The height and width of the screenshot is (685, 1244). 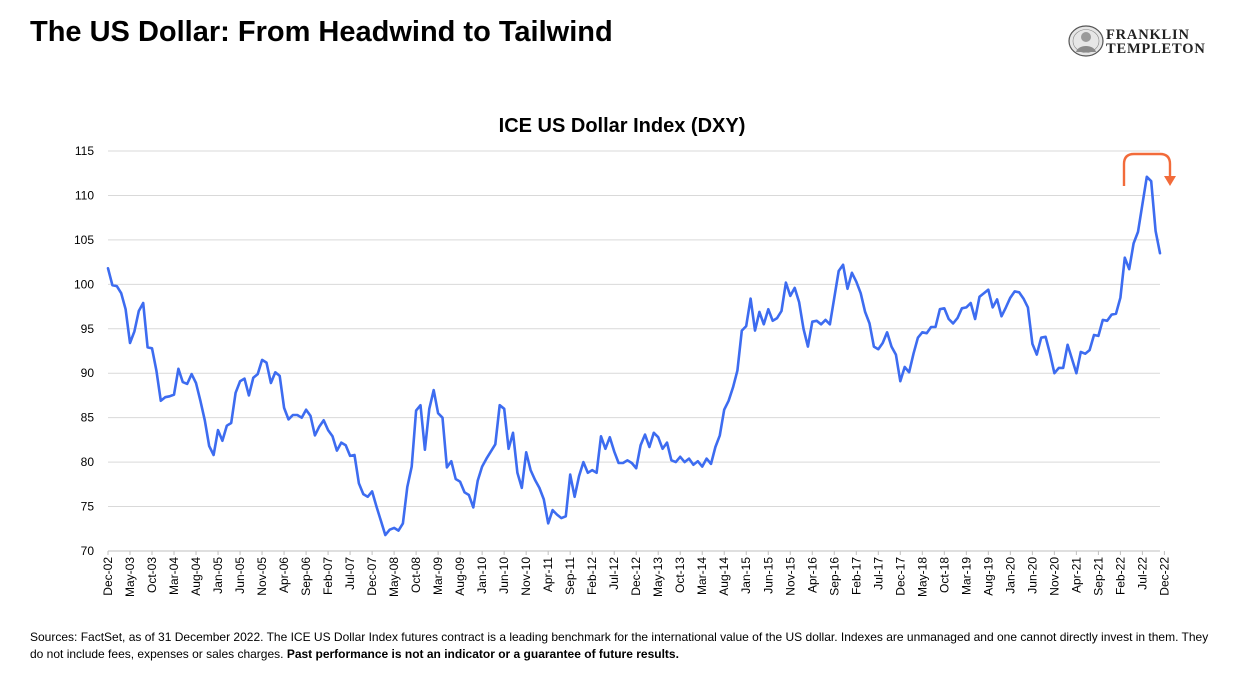 What do you see at coordinates (570, 576) in the screenshot?
I see `x-tick-label: Sep-11` at bounding box center [570, 576].